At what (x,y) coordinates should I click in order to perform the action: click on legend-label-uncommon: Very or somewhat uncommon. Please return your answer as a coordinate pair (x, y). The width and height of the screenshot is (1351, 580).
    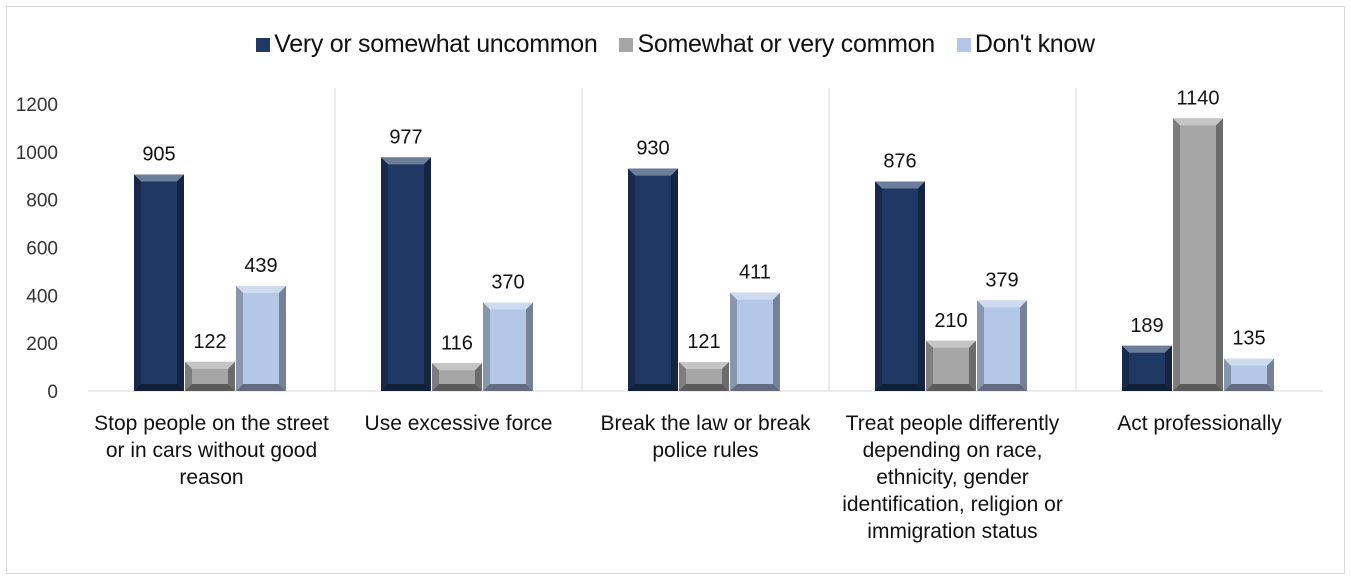
    Looking at the image, I should click on (436, 44).